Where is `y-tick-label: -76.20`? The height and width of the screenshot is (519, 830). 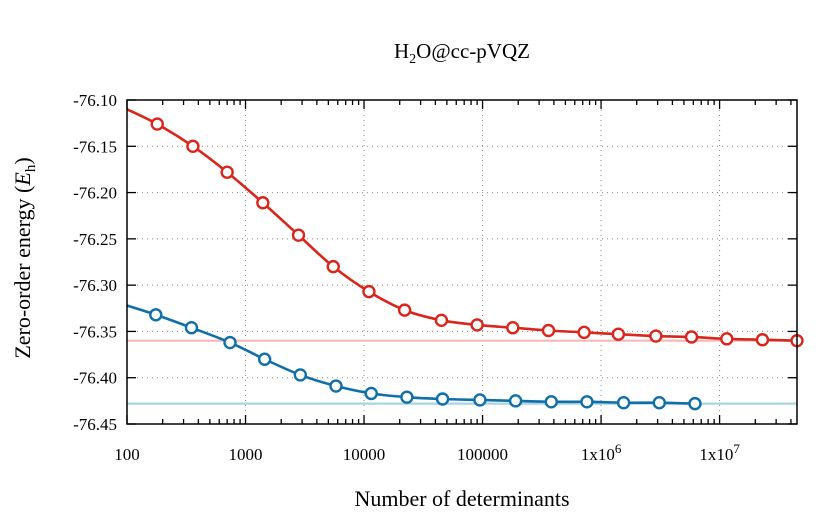
y-tick-label: -76.20 is located at coordinates (95, 193).